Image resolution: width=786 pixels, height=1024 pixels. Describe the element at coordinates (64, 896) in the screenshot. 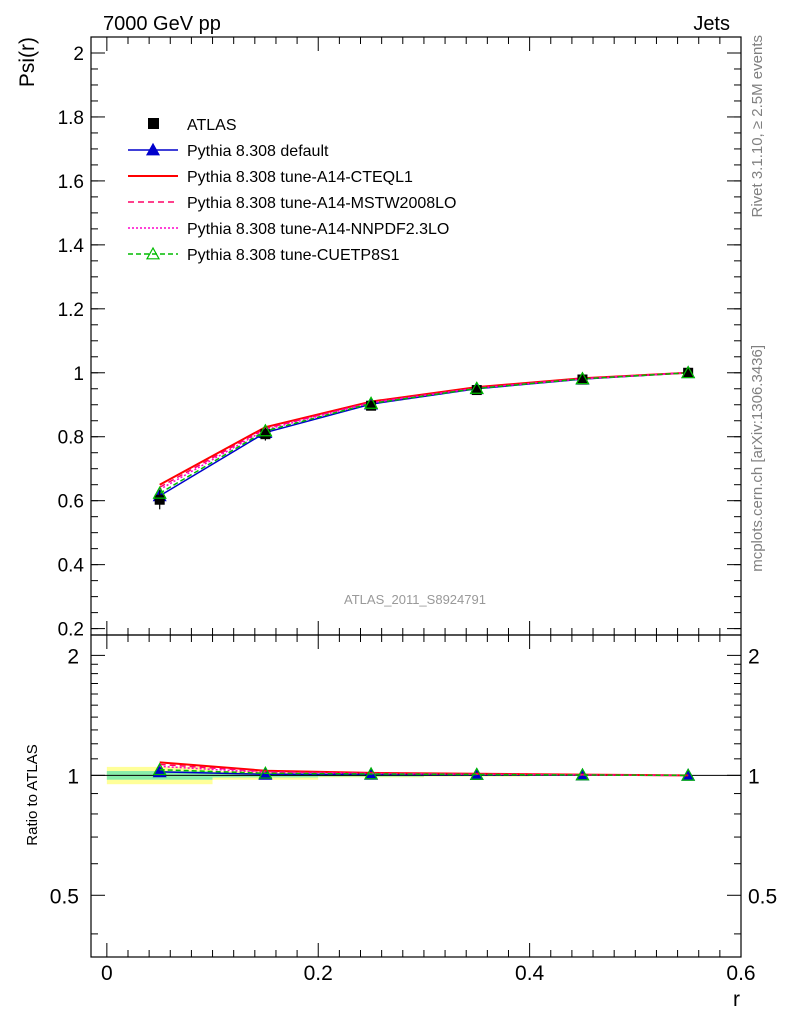

I see `ratio-y-tick-label: 0.5` at that location.